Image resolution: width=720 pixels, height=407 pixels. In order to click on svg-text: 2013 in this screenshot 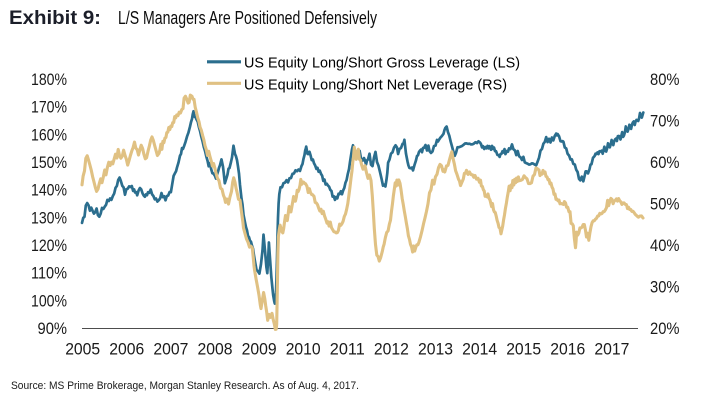, I will do `click(435, 350)`.